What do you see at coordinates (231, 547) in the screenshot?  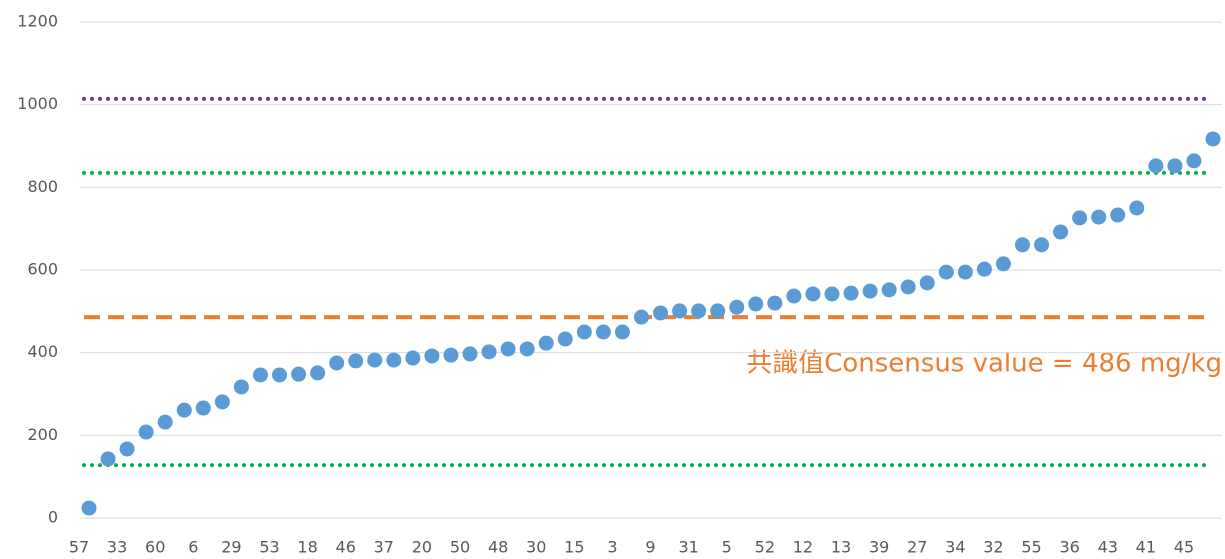 I see `x-tick-label: 29` at bounding box center [231, 547].